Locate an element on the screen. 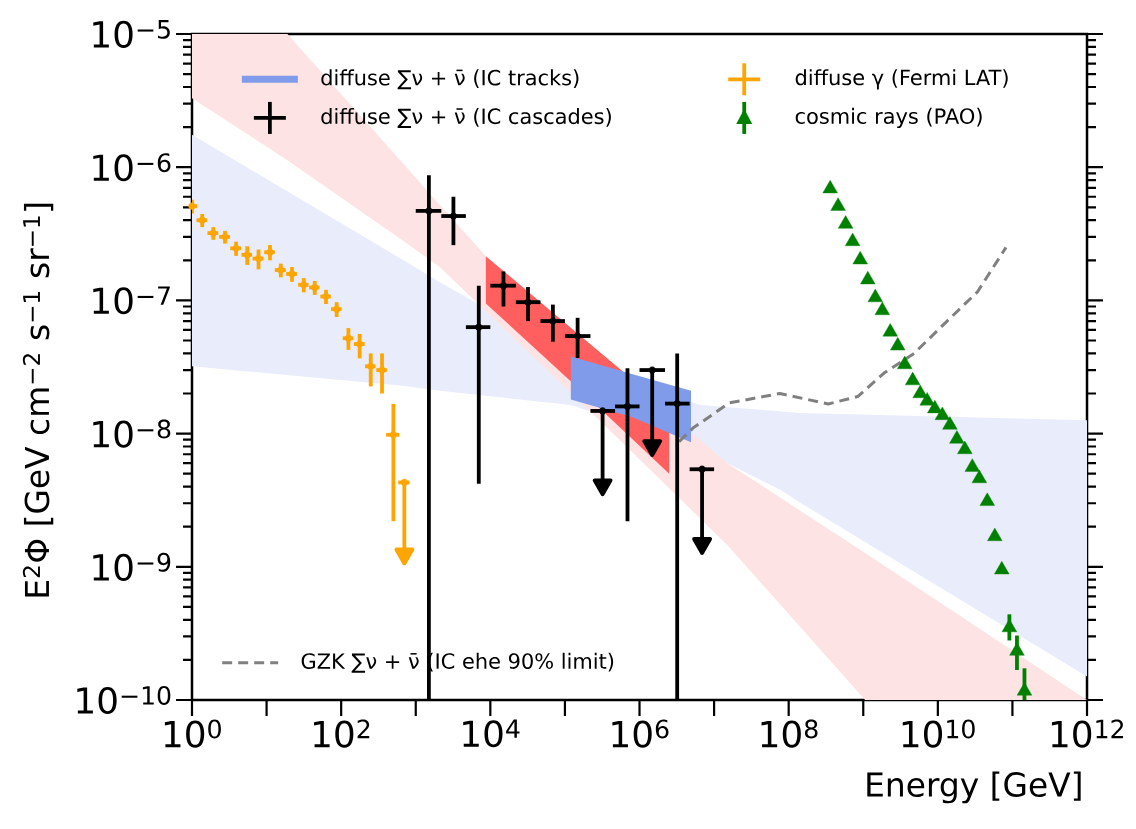 The image size is (1136, 829). y-tick-label: 10$^{−7}$ is located at coordinates (131, 300).